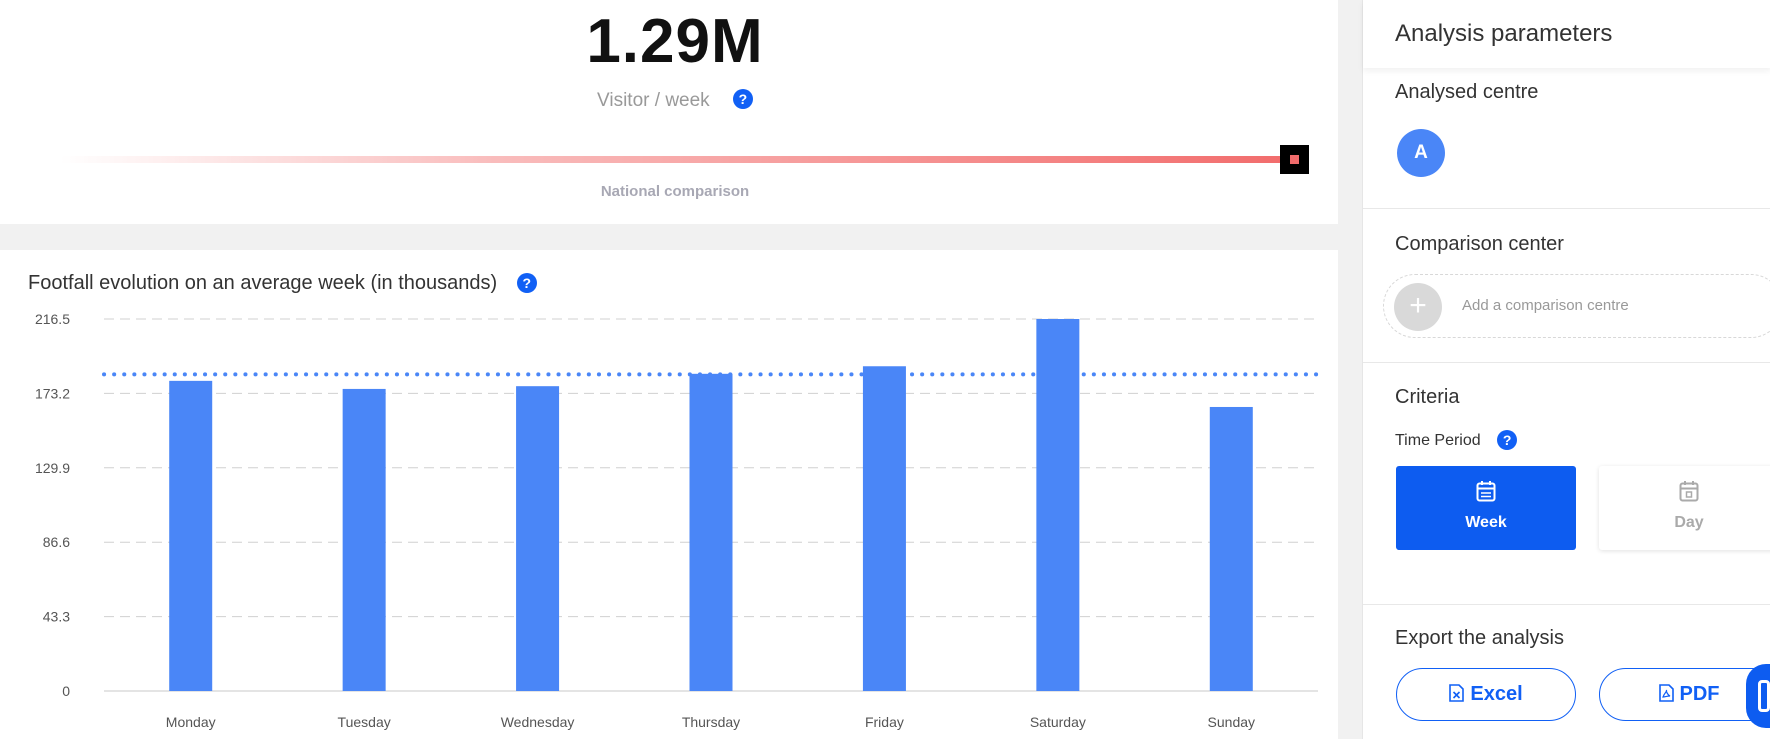  What do you see at coordinates (52, 393) in the screenshot?
I see `y-tick-label: 173.2` at bounding box center [52, 393].